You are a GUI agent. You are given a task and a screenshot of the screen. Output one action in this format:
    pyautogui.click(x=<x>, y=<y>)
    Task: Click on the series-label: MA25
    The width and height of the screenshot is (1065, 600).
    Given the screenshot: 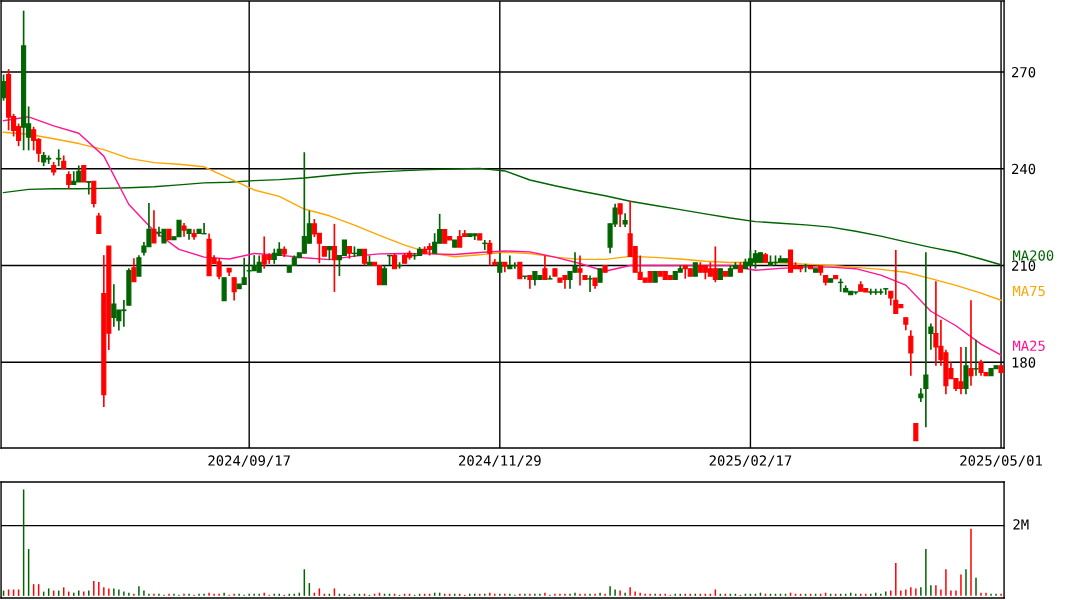 What is the action you would take?
    pyautogui.click(x=1028, y=346)
    